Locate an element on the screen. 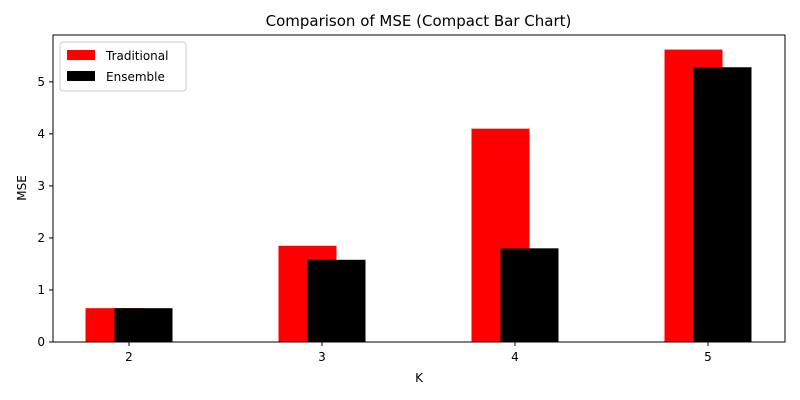 Image resolution: width=800 pixels, height=400 pixels. legend: Traditional Ensemble is located at coordinates (123, 66).